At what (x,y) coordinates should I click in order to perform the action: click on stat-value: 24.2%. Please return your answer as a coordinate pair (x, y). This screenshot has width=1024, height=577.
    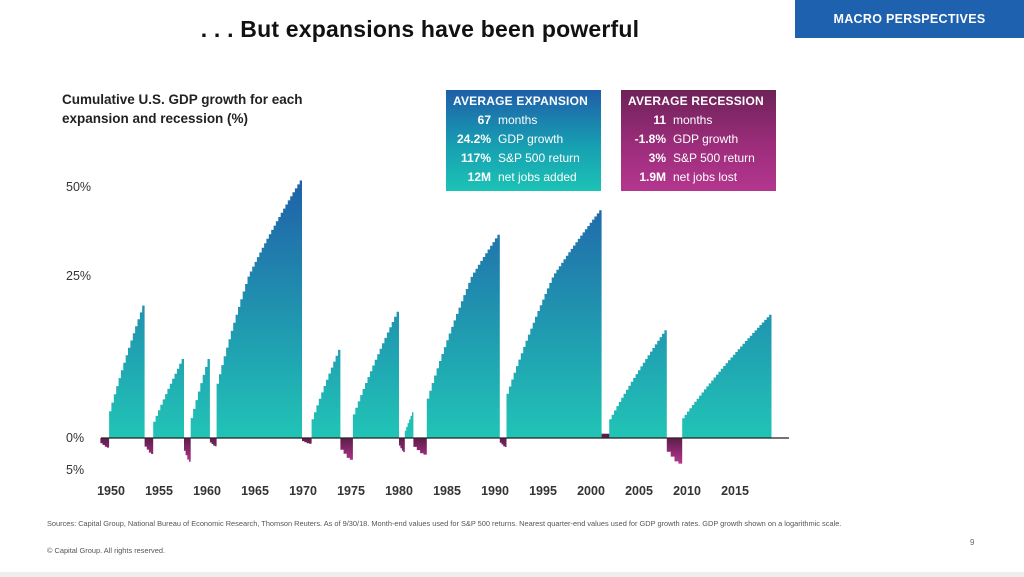
    Looking at the image, I should click on (473, 138).